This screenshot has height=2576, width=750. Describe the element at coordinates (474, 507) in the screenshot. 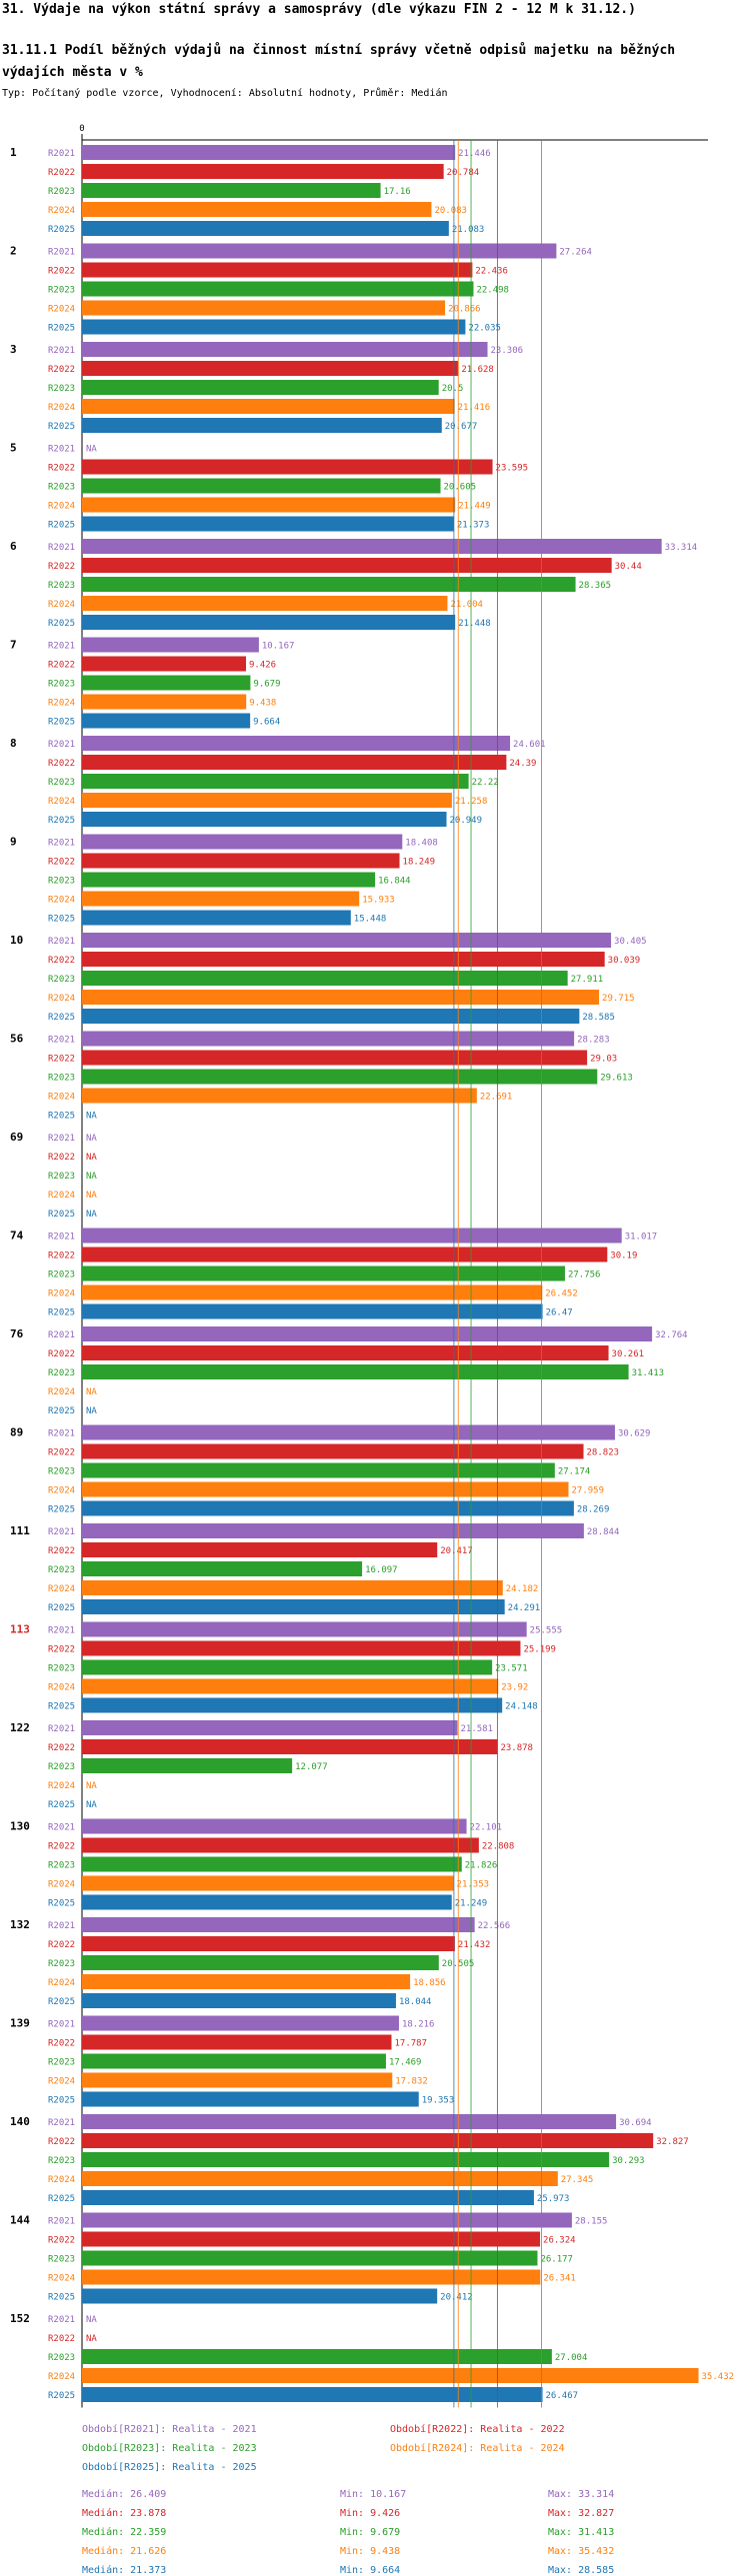

I see `bar-value-label: 21.449` at that location.